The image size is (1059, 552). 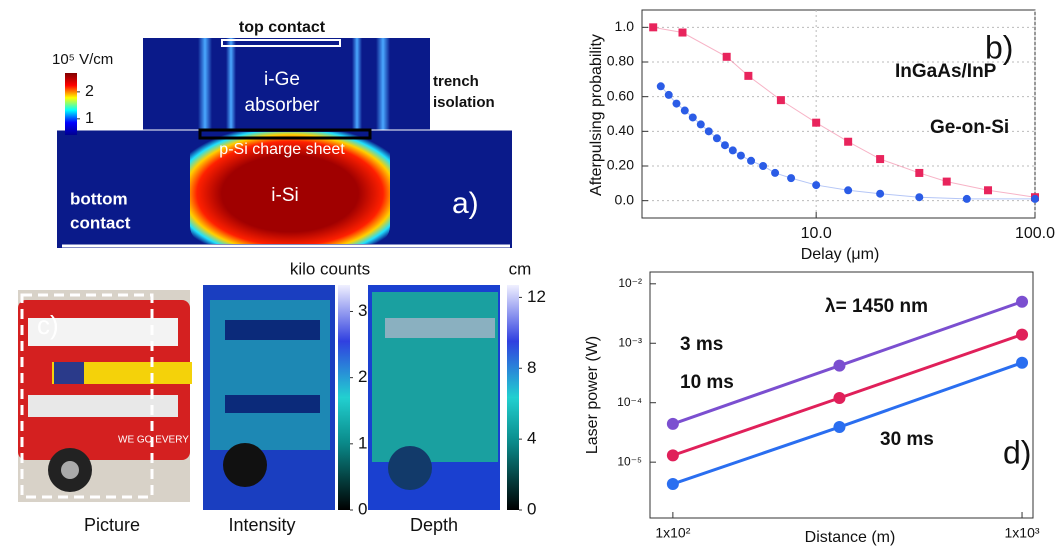 What do you see at coordinates (282, 79) in the screenshot?
I see `label: i-Ge` at bounding box center [282, 79].